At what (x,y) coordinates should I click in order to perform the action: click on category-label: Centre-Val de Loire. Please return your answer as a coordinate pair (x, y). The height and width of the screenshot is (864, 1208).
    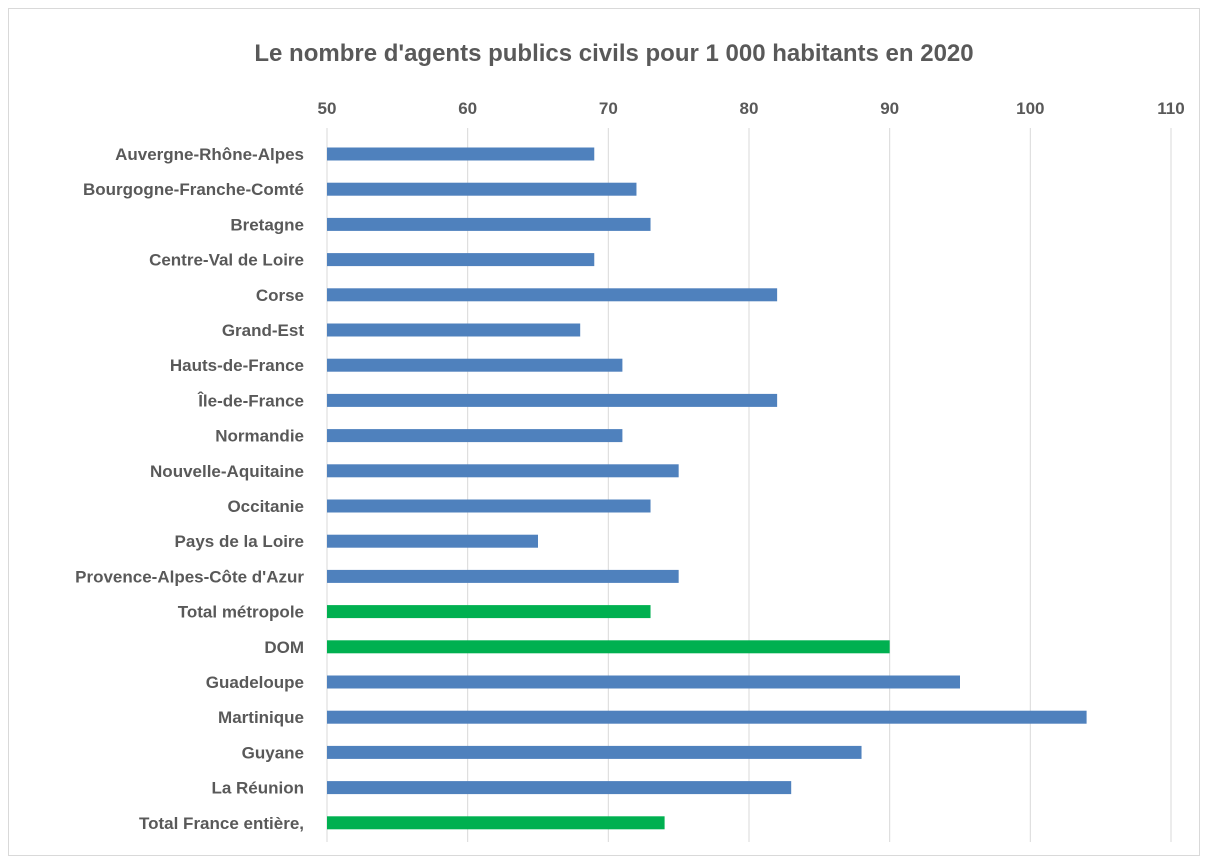
    Looking at the image, I should click on (226, 260).